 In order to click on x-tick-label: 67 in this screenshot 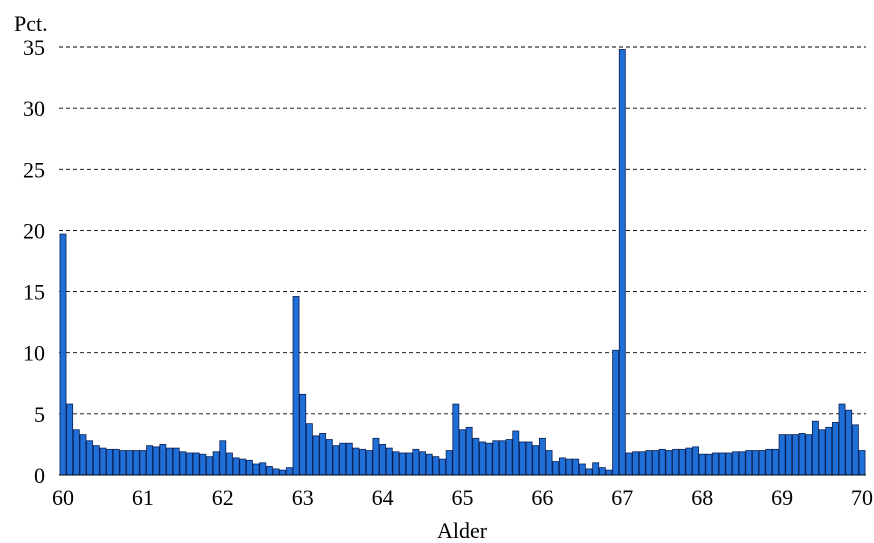, I will do `click(622, 497)`.